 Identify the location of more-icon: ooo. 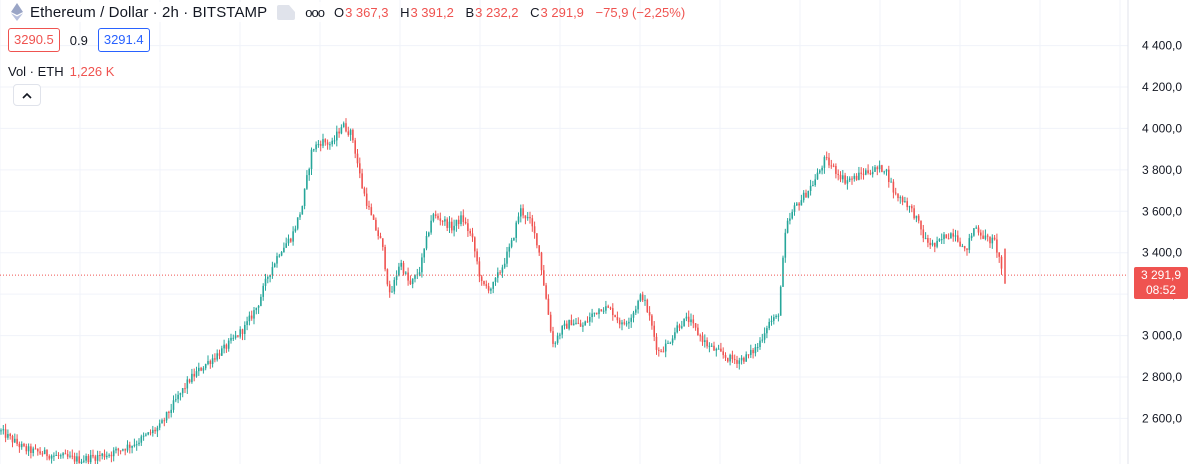
(315, 12).